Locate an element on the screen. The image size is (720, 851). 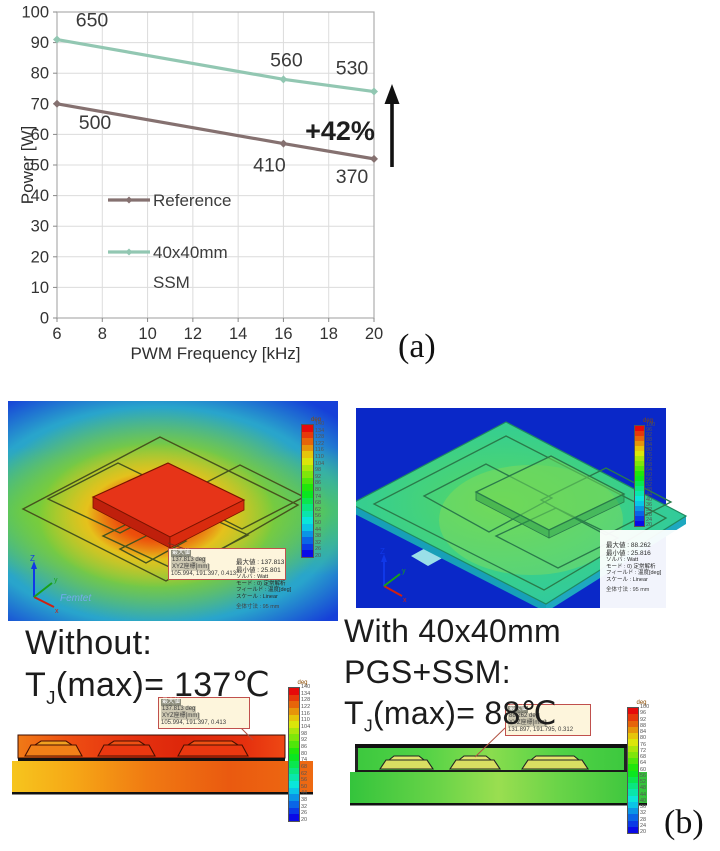
caption-with: With 40x40mm PGS+SSM: TJ(max)= 88℃ is located at coordinates (452, 678).